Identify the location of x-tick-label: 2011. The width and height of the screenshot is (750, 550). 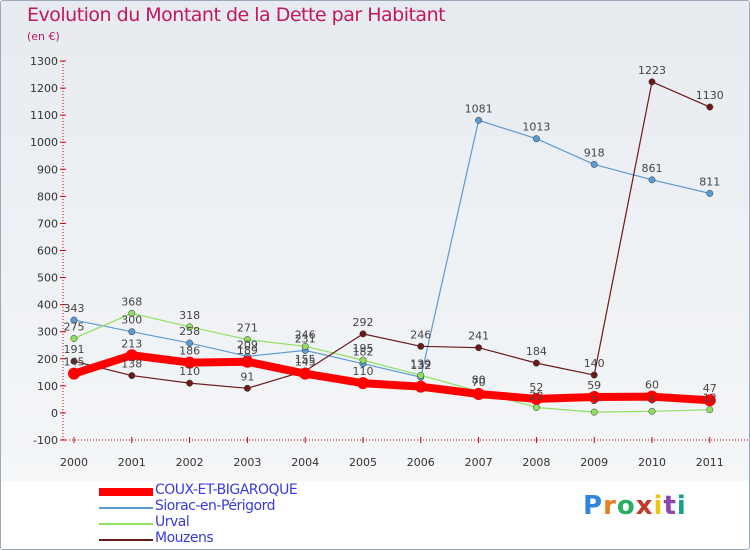
(710, 462).